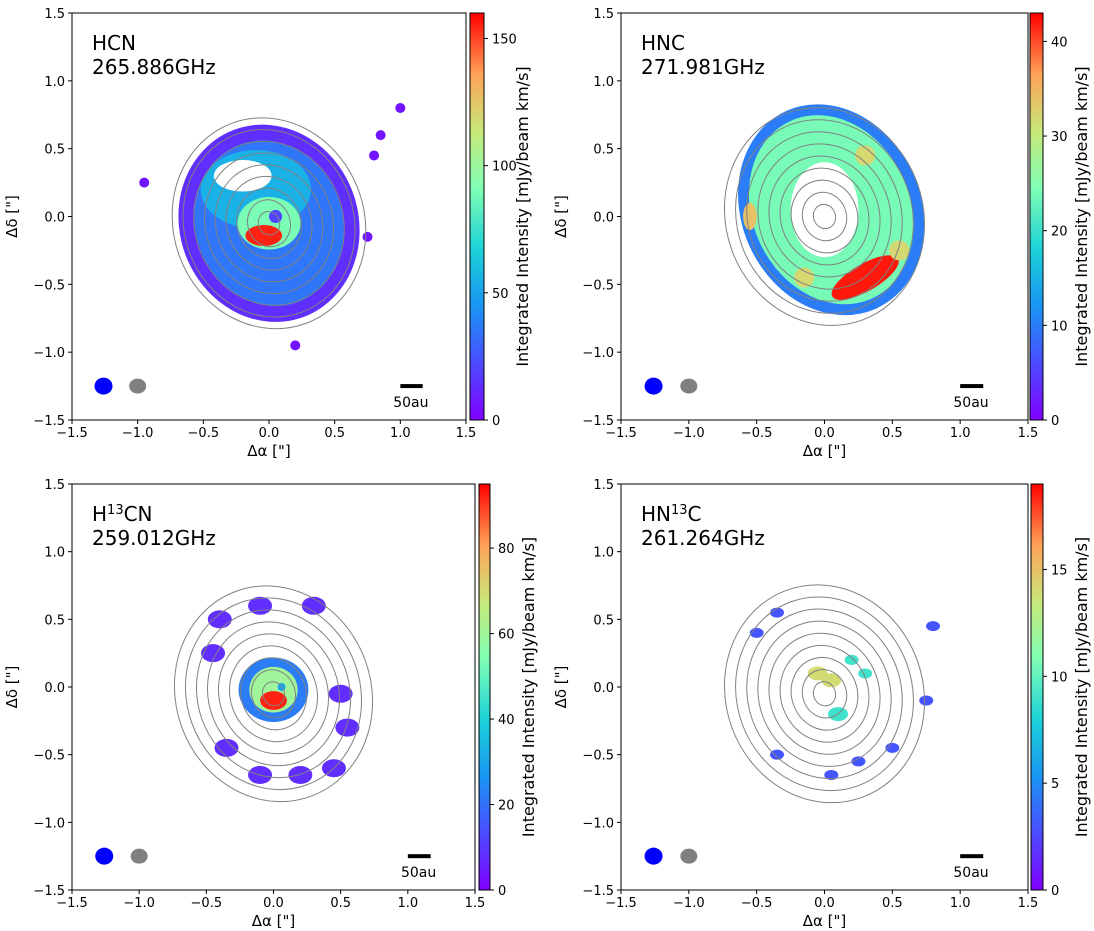  I want to click on x-tick-label: −1.5, so click(621, 433).